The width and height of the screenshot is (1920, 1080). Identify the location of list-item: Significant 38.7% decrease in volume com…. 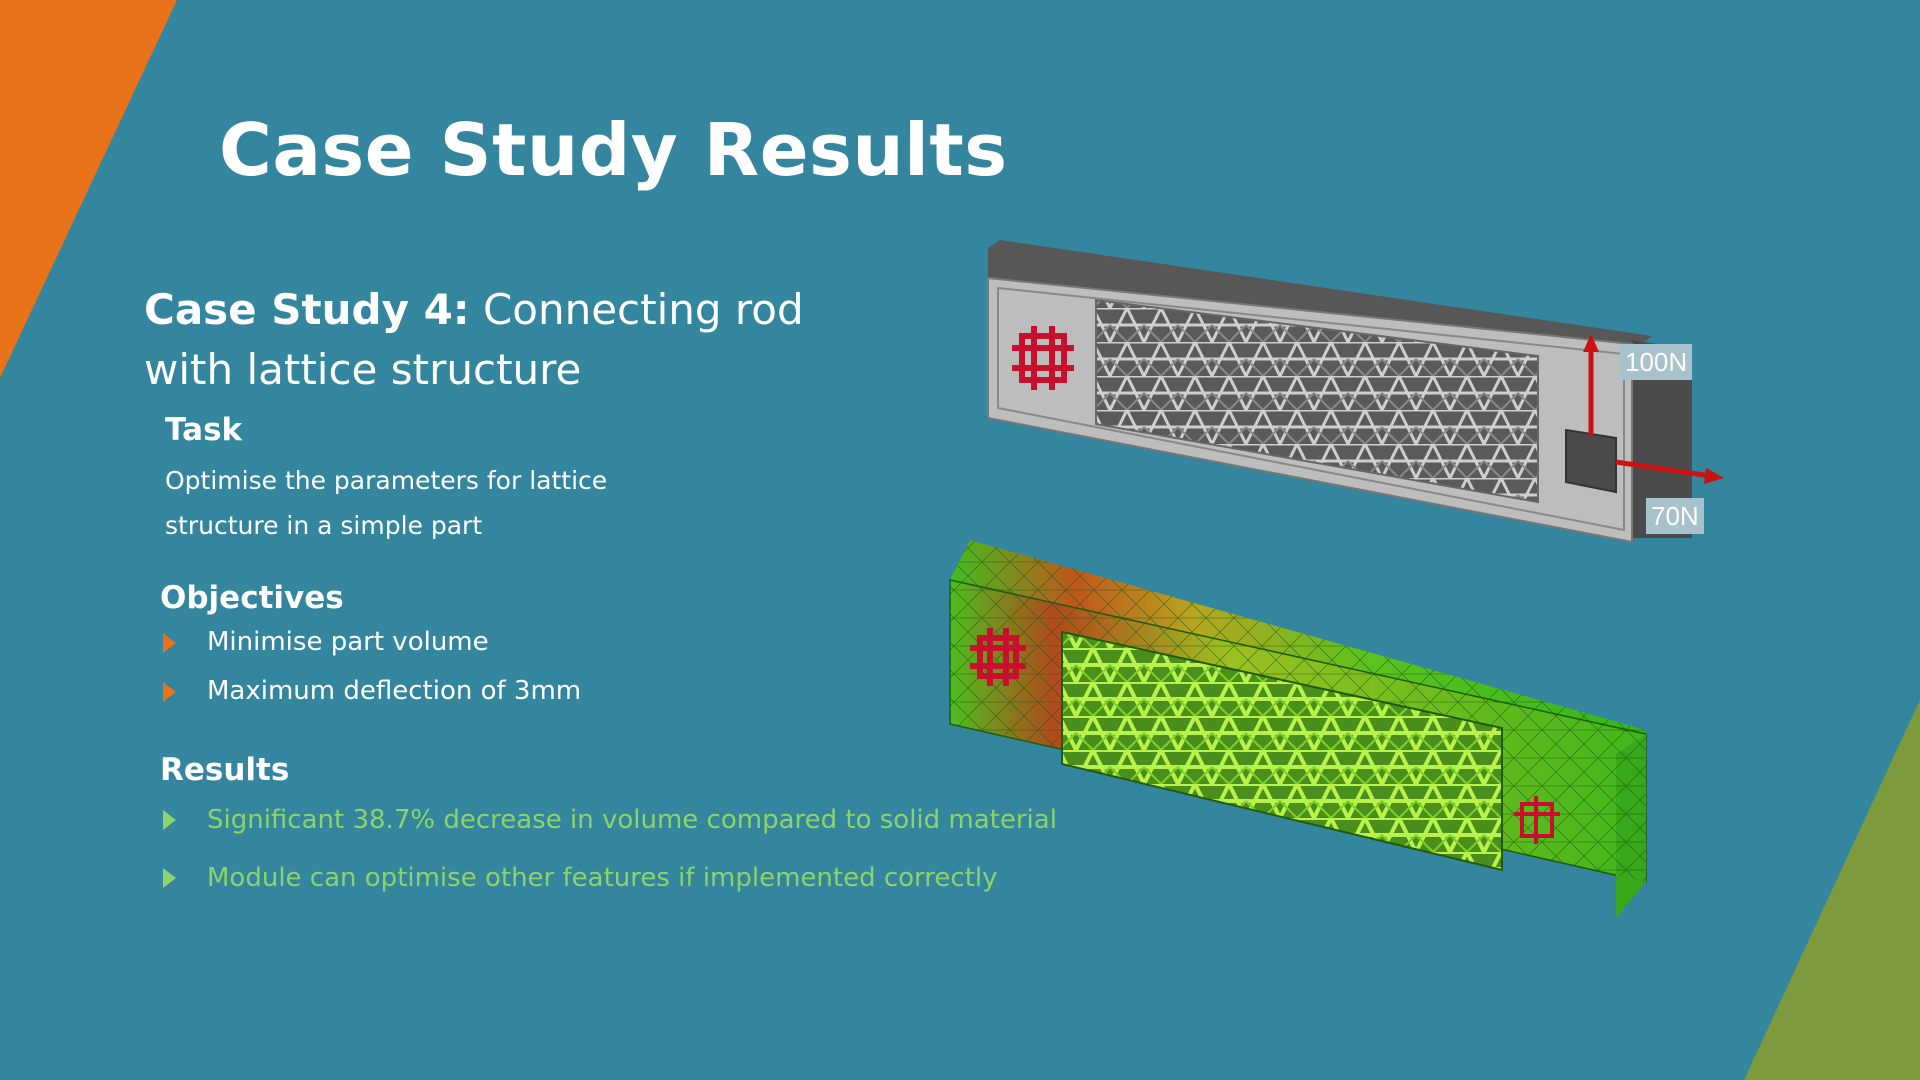
(610, 820).